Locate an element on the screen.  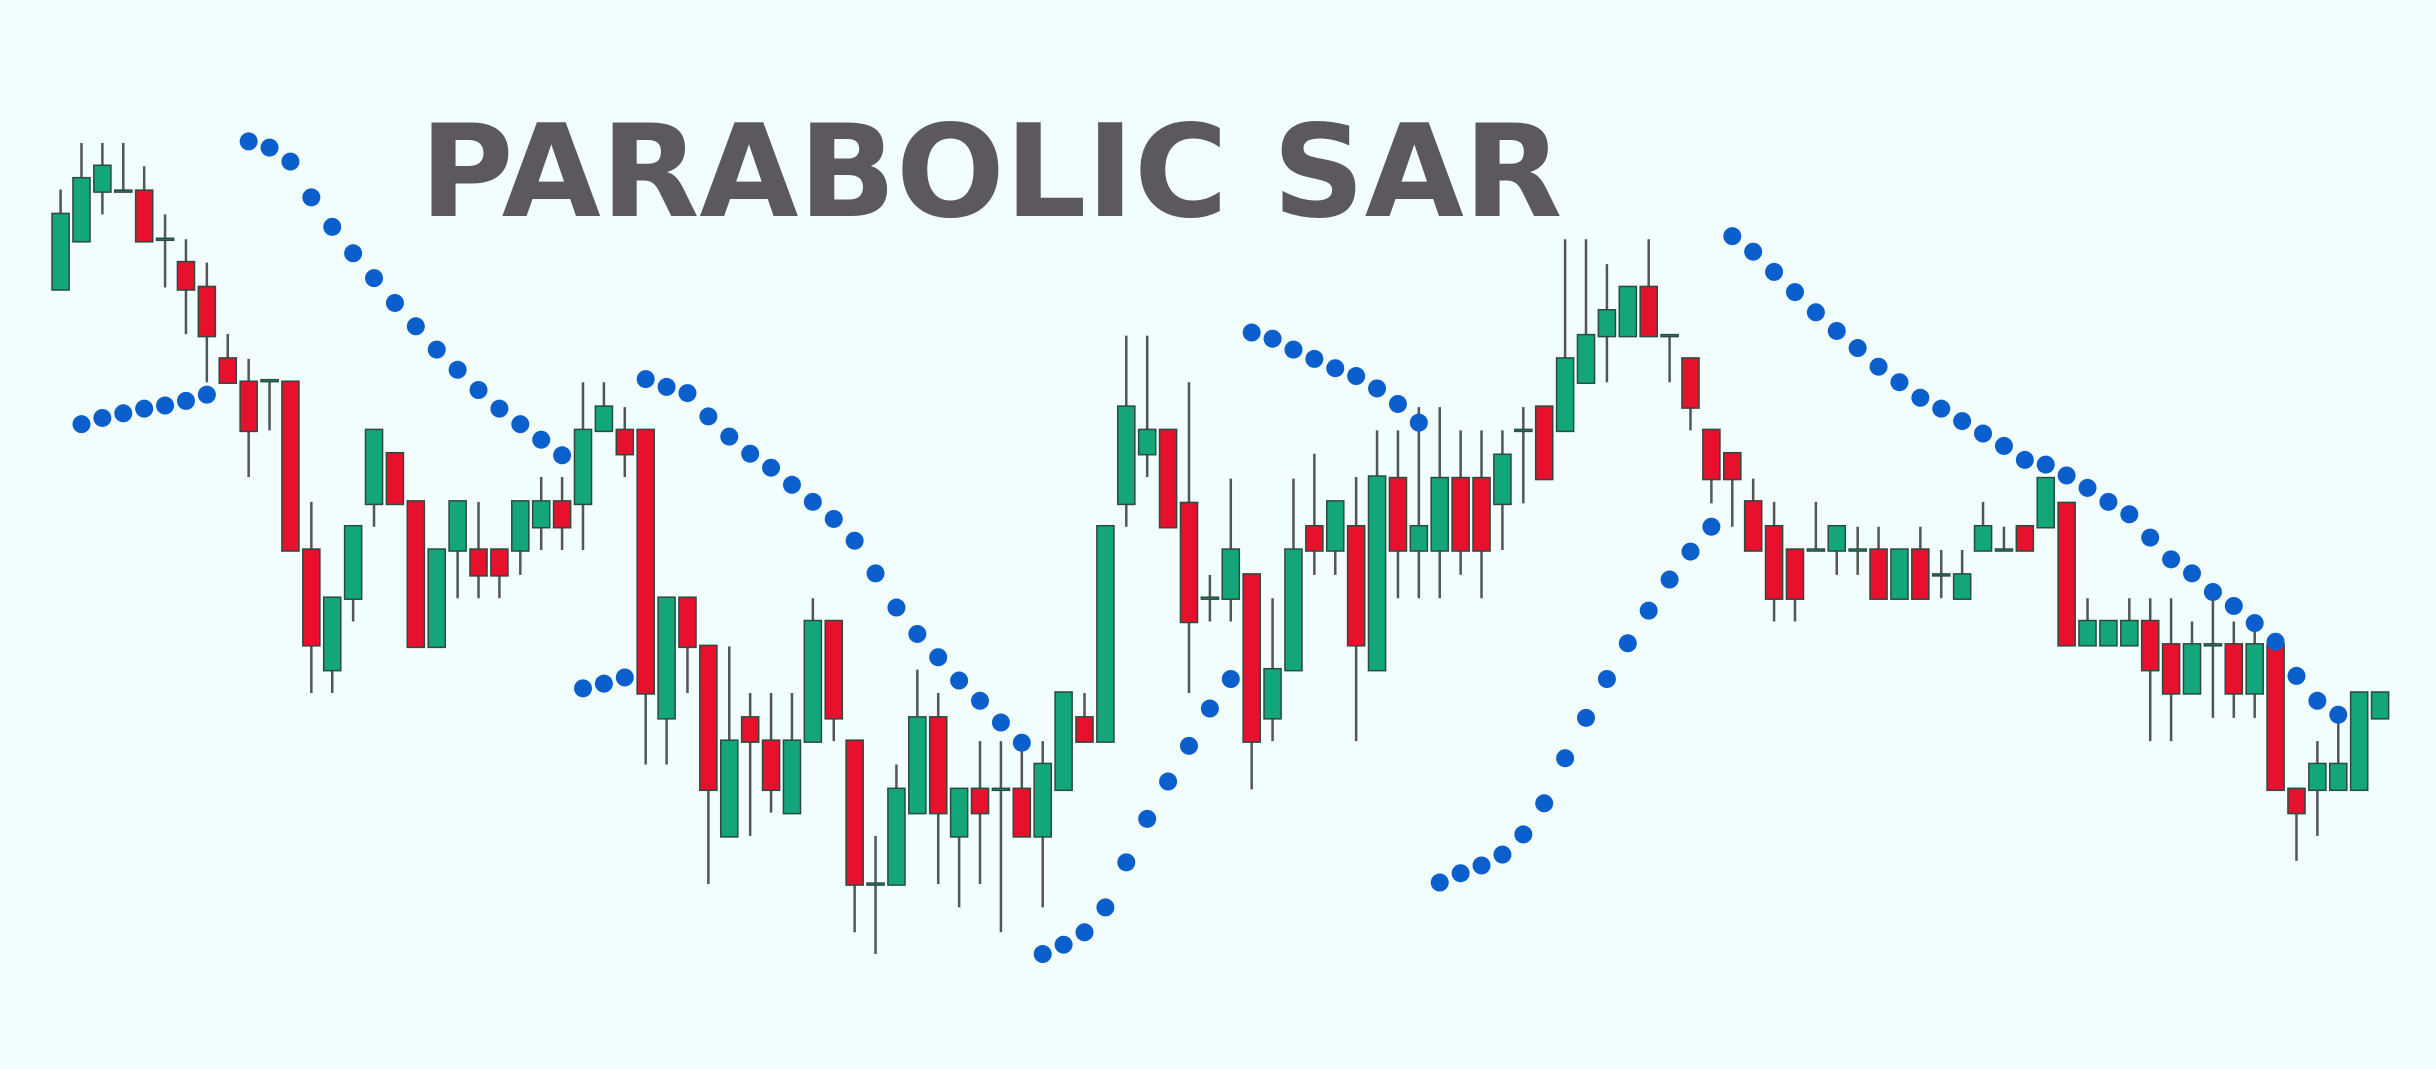
chart-title: PARABOLIC SAR is located at coordinates (991, 172).